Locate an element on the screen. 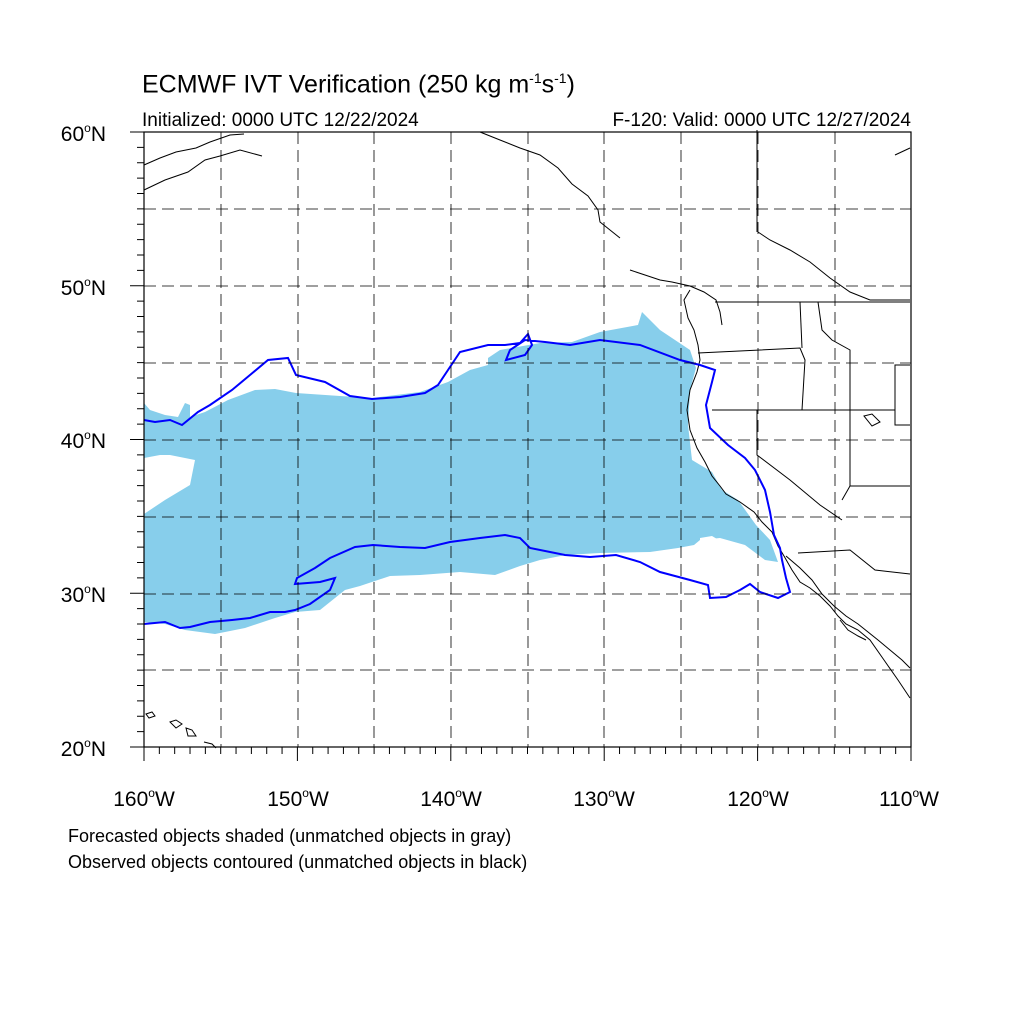  lat-label-50: 50oN is located at coordinates (83, 287).